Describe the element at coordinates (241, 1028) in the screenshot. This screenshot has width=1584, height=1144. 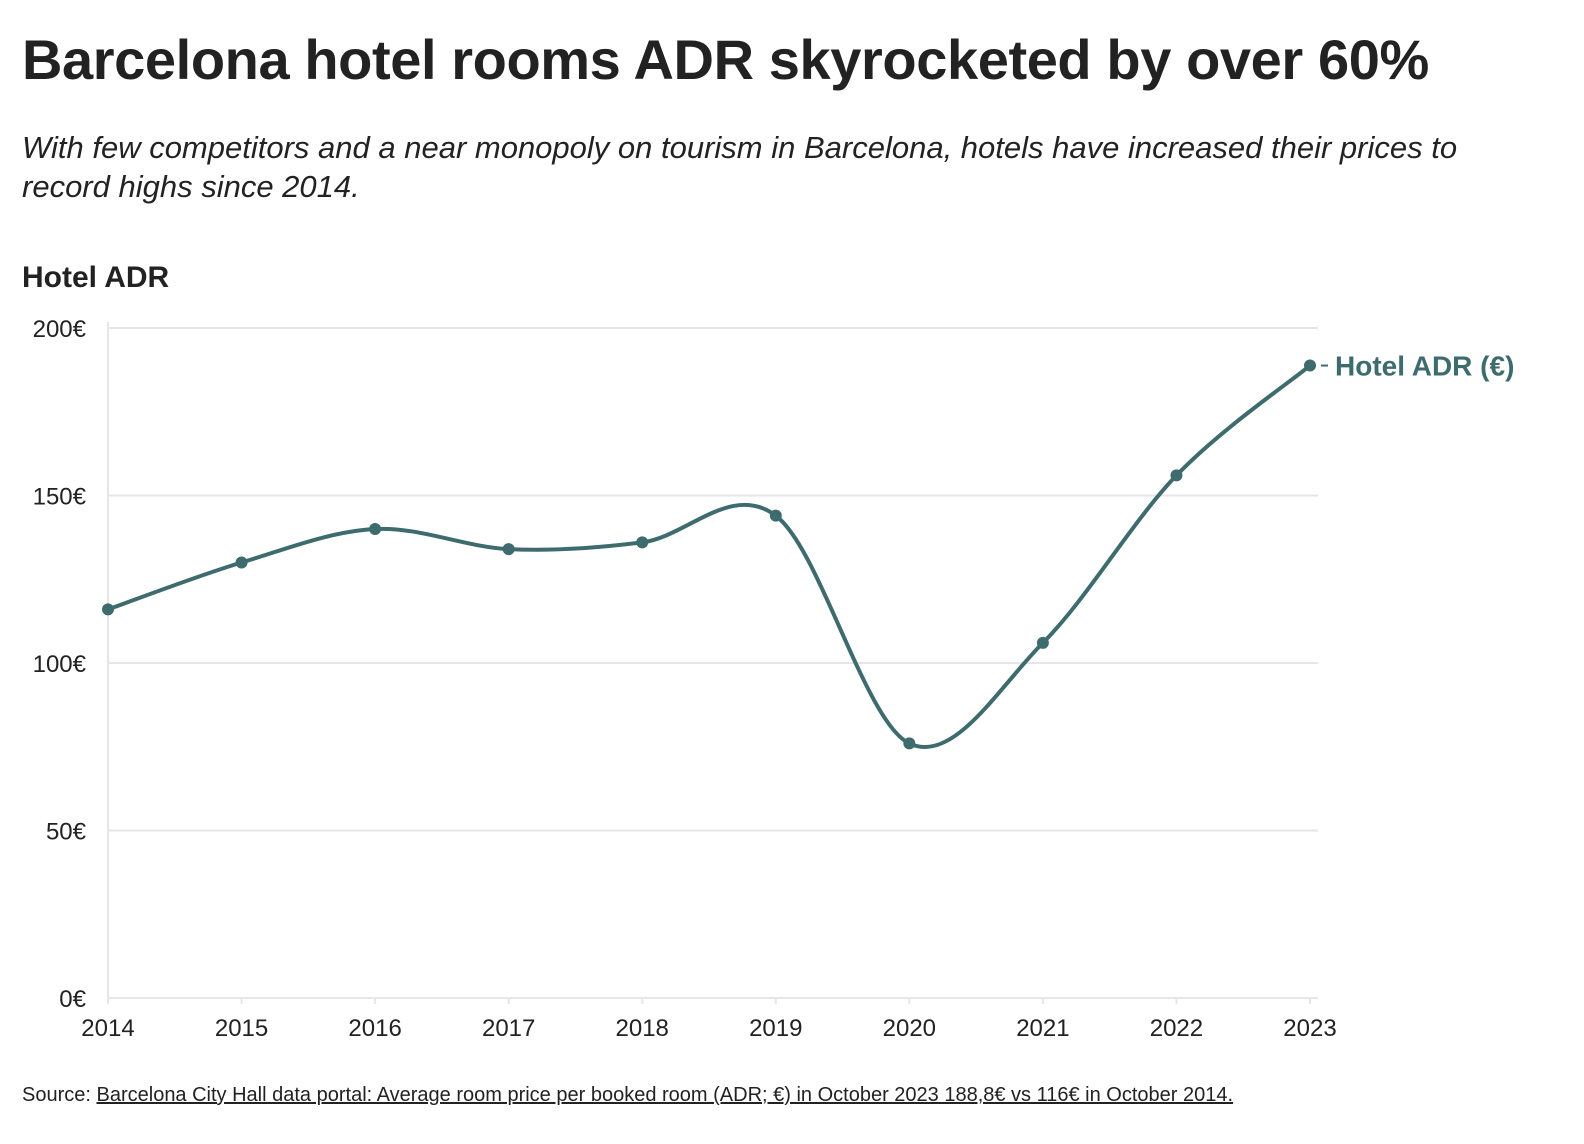
I see `x-tick-label: 2015` at that location.